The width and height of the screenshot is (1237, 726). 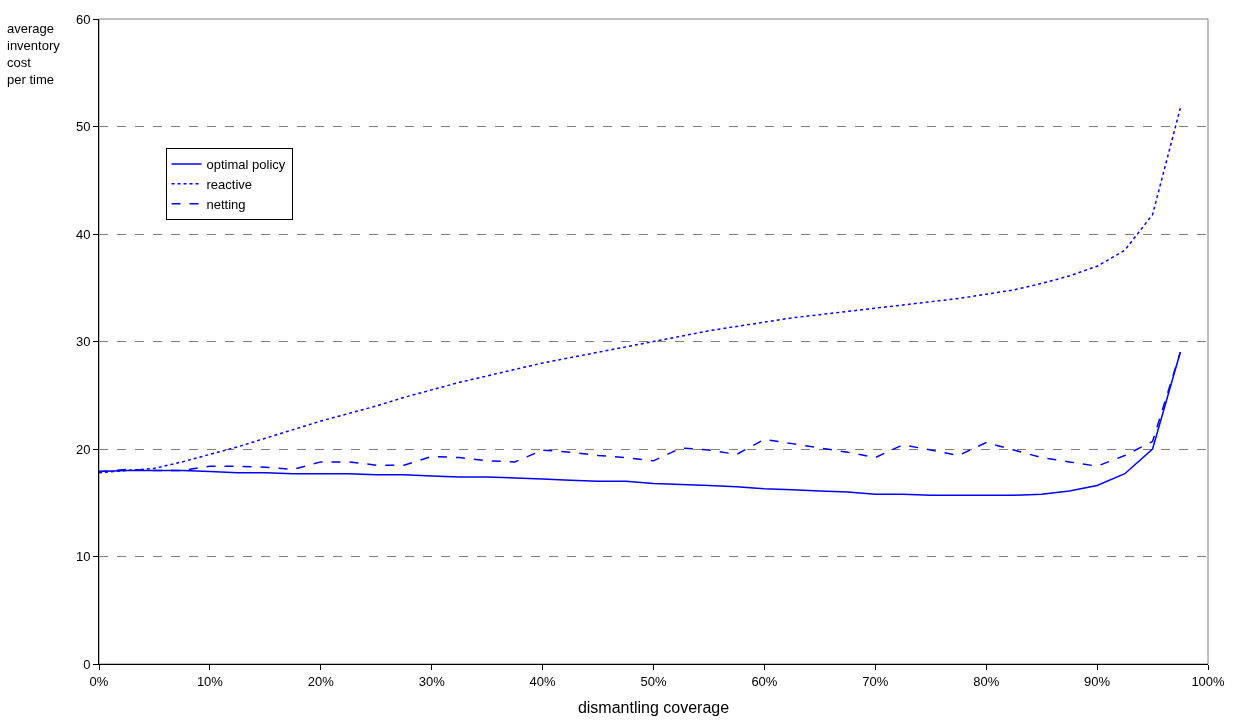 I want to click on y-tick-label: 30, so click(x=83, y=342).